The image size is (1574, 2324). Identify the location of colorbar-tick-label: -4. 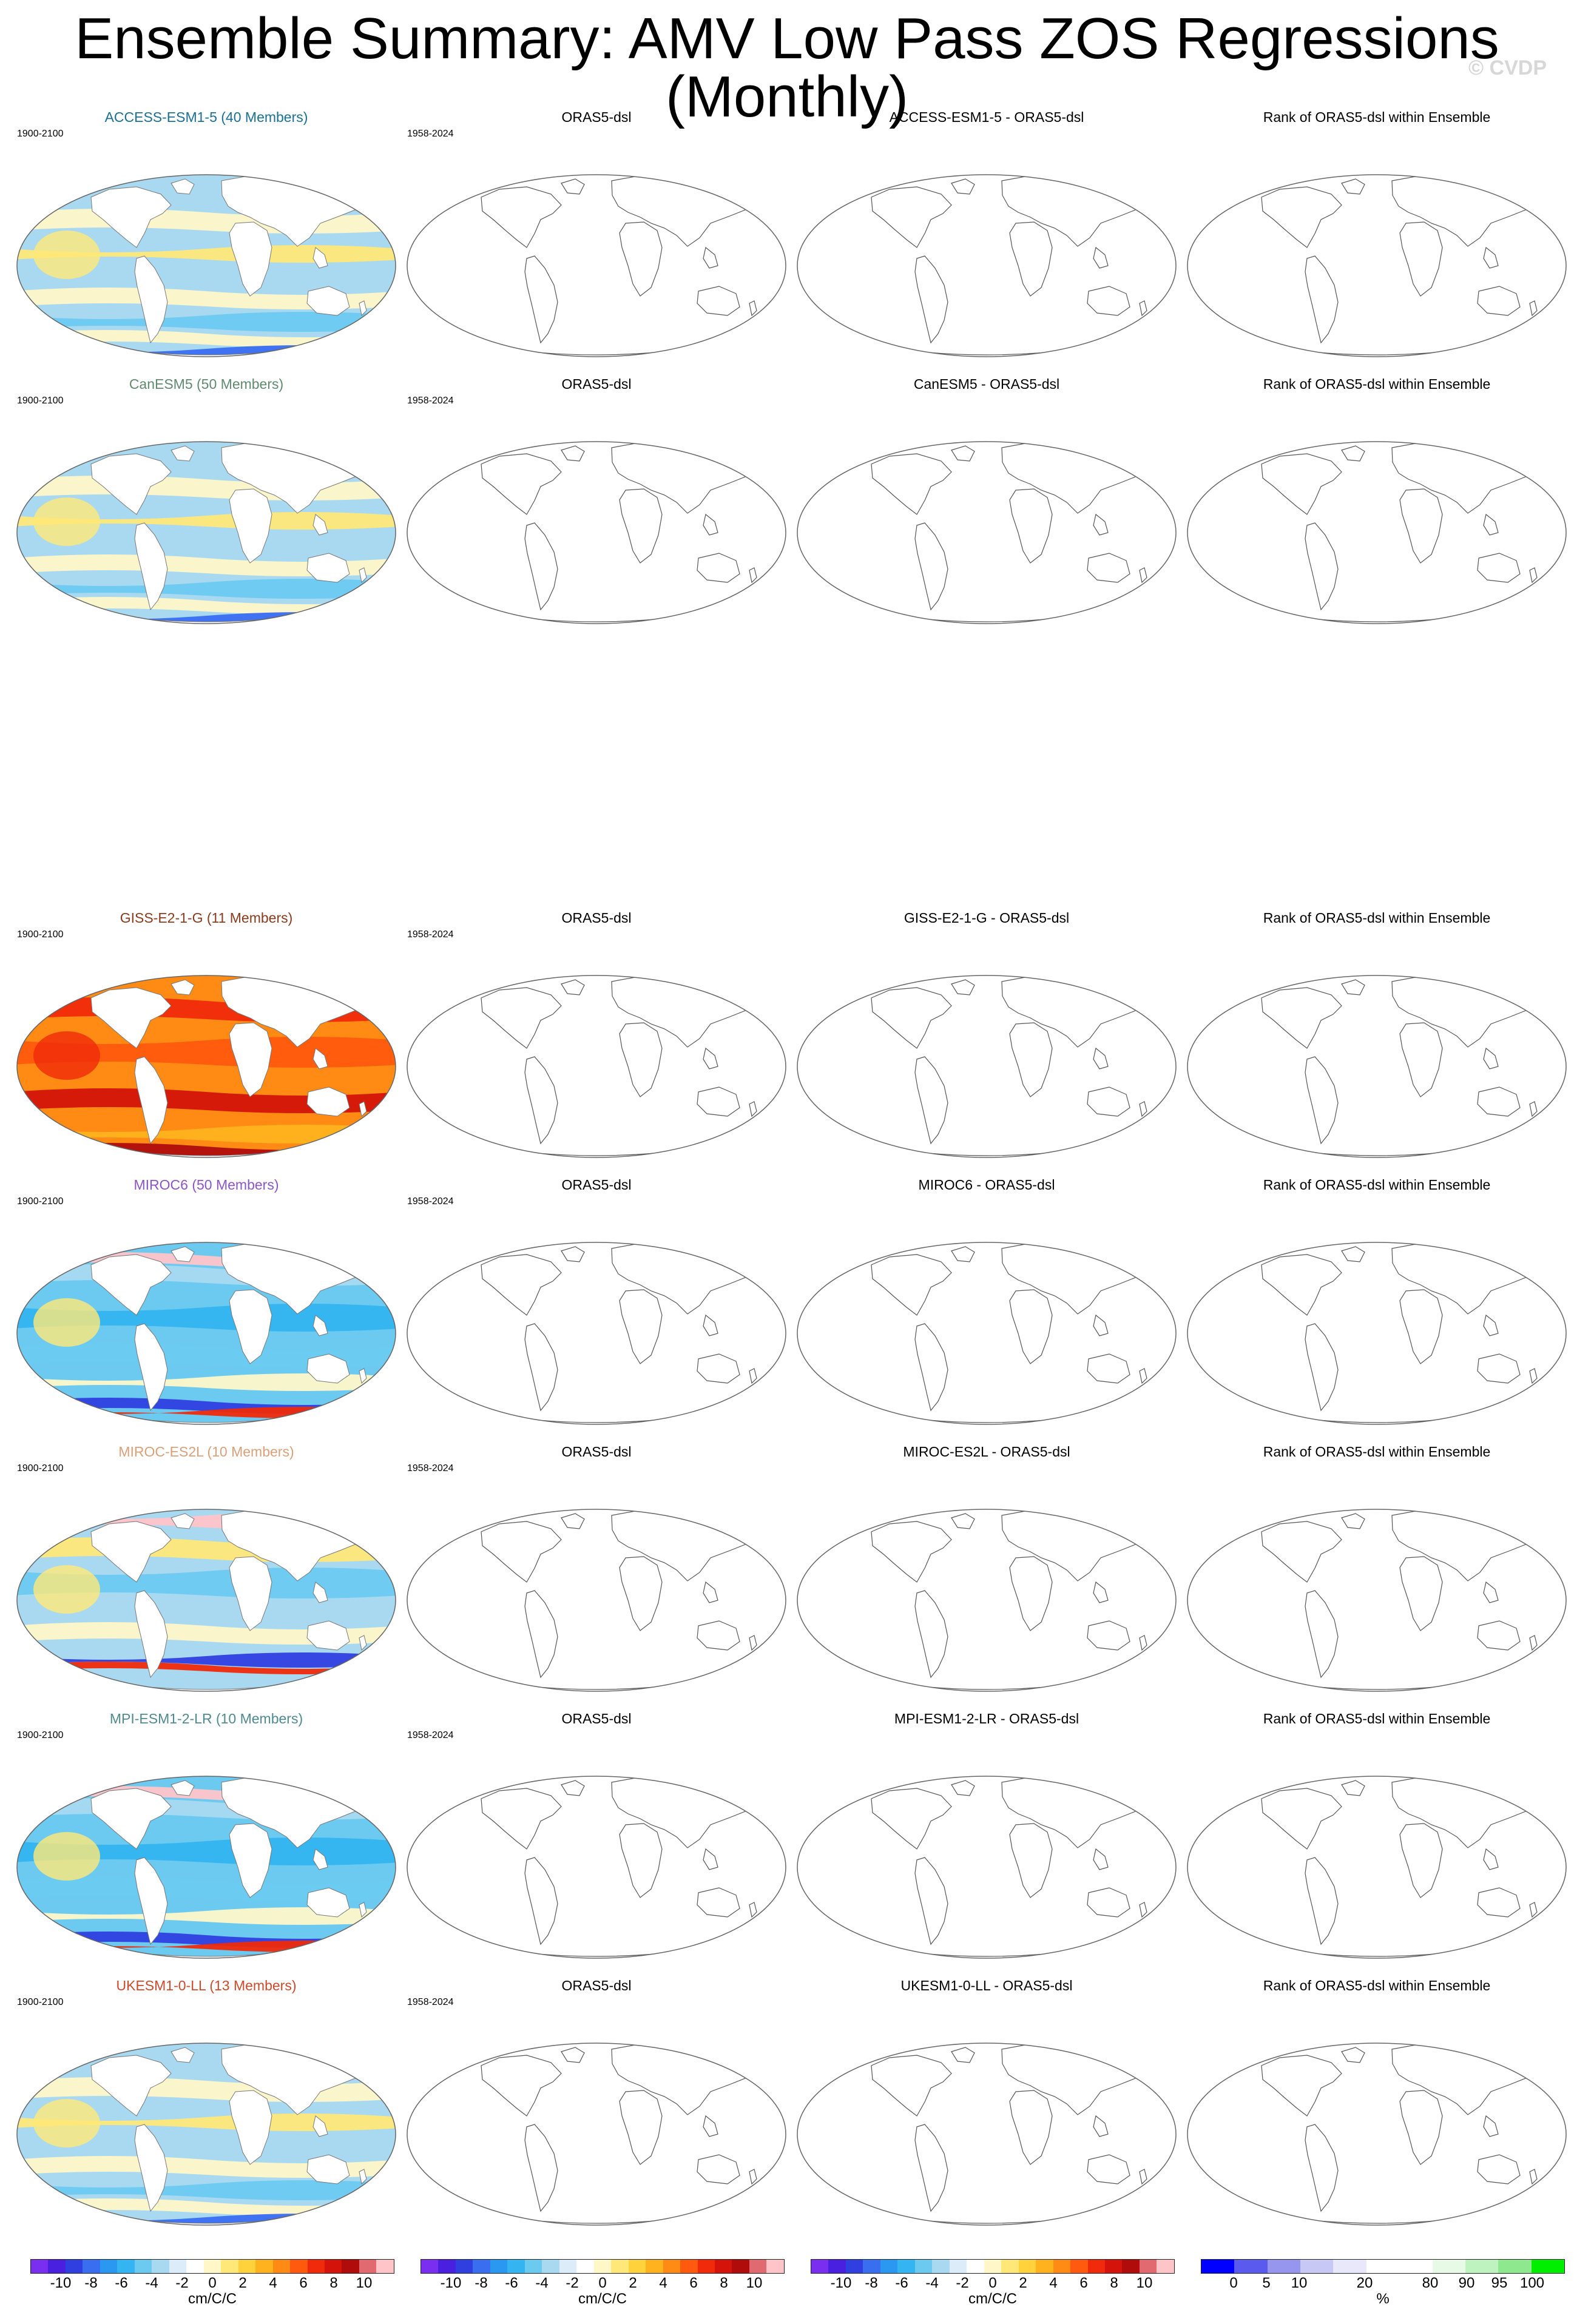
(542, 2283).